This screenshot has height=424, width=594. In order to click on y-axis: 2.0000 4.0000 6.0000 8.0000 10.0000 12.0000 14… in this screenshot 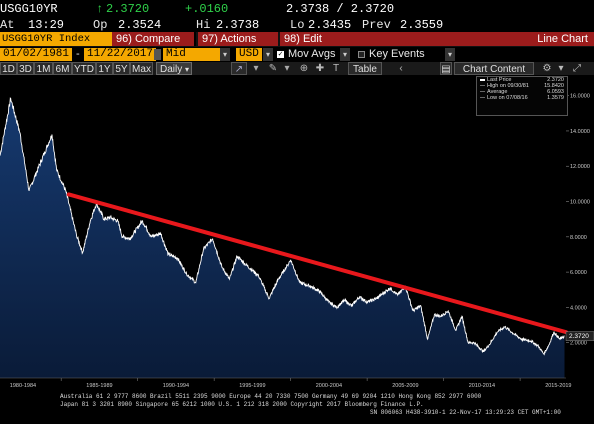, I will do `click(578, 220)`.